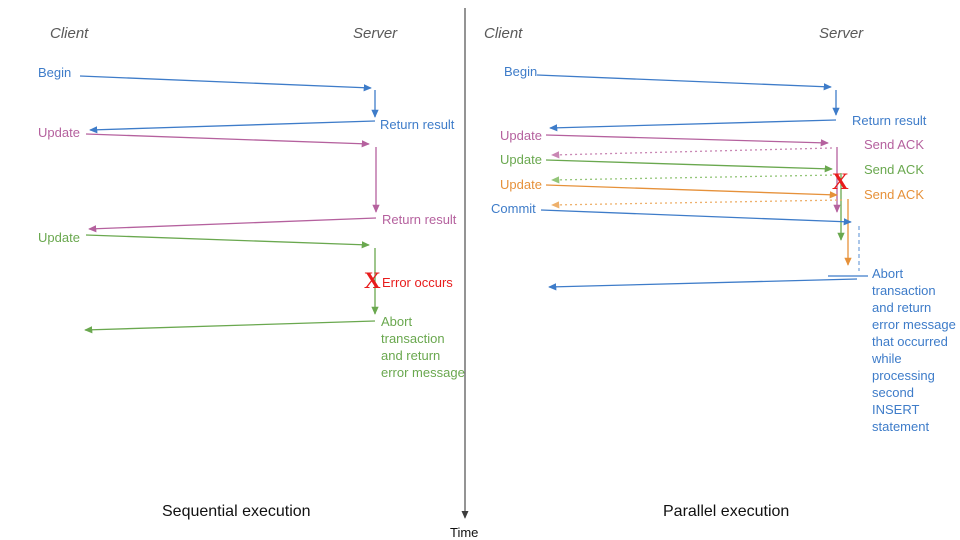 The height and width of the screenshot is (540, 960). Describe the element at coordinates (894, 144) in the screenshot. I see `par-send-ack-1-label: Send ACK` at that location.